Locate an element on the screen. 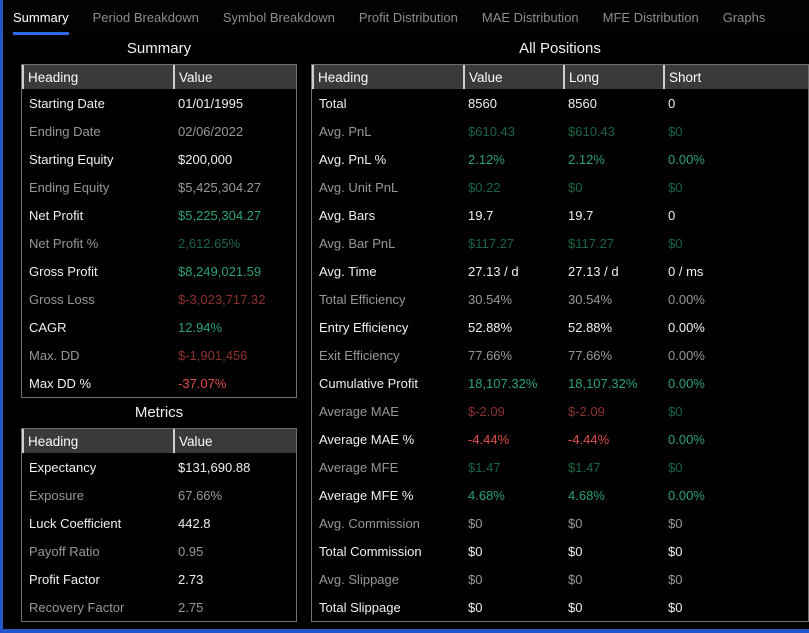 The height and width of the screenshot is (633, 809). tab-mfe-distribution: MFE Distribution is located at coordinates (650, 17).